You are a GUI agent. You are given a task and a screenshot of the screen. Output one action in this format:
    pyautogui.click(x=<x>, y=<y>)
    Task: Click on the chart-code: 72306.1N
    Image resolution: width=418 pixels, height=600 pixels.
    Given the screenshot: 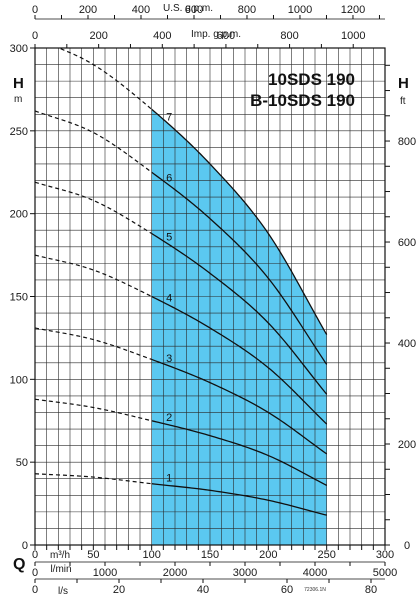 What is the action you would take?
    pyautogui.click(x=315, y=590)
    